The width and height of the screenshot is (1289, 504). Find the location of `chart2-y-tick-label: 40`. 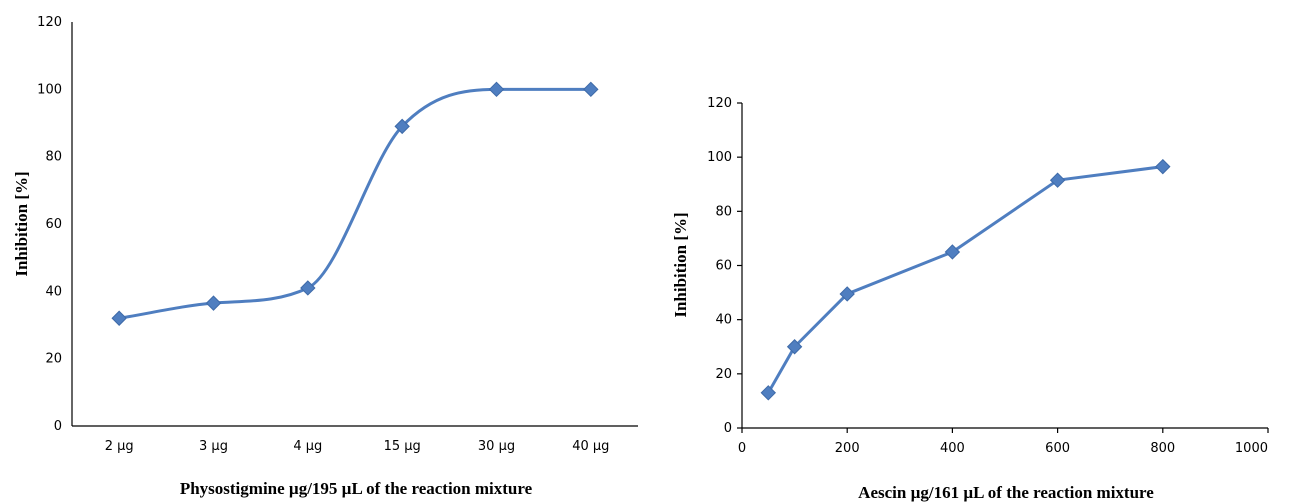

chart2-y-tick-label: 40 is located at coordinates (723, 320).